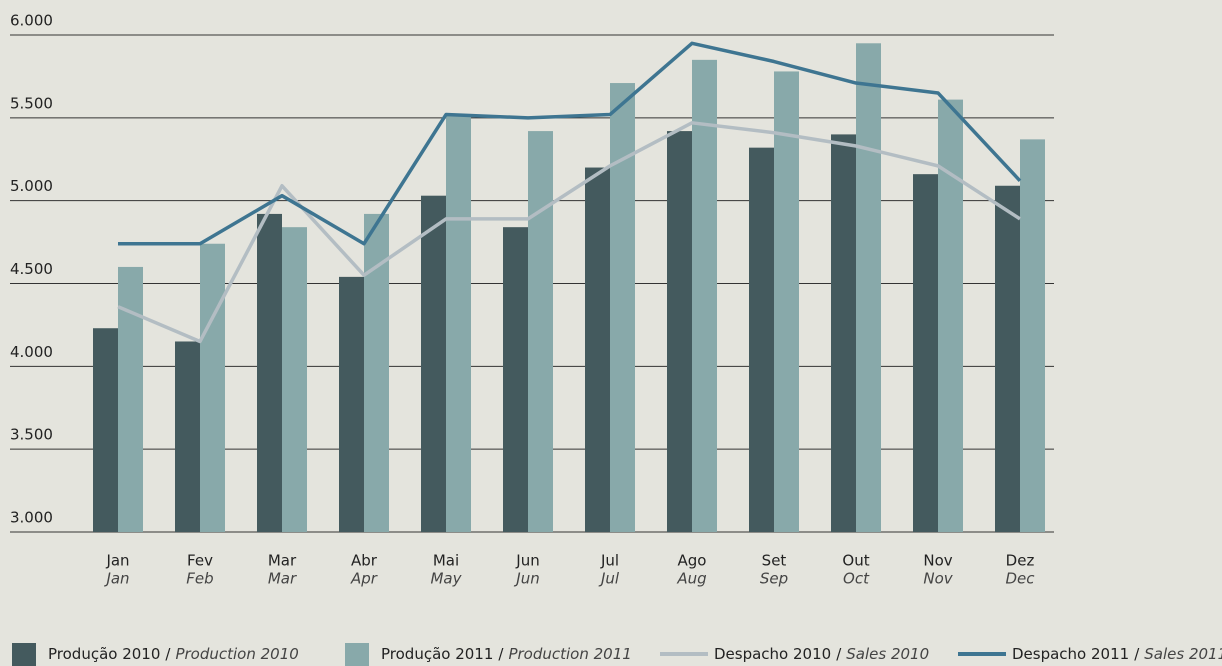 The image size is (1222, 666). Describe the element at coordinates (692, 561) in the screenshot. I see `x-tick-label: Ago` at that location.